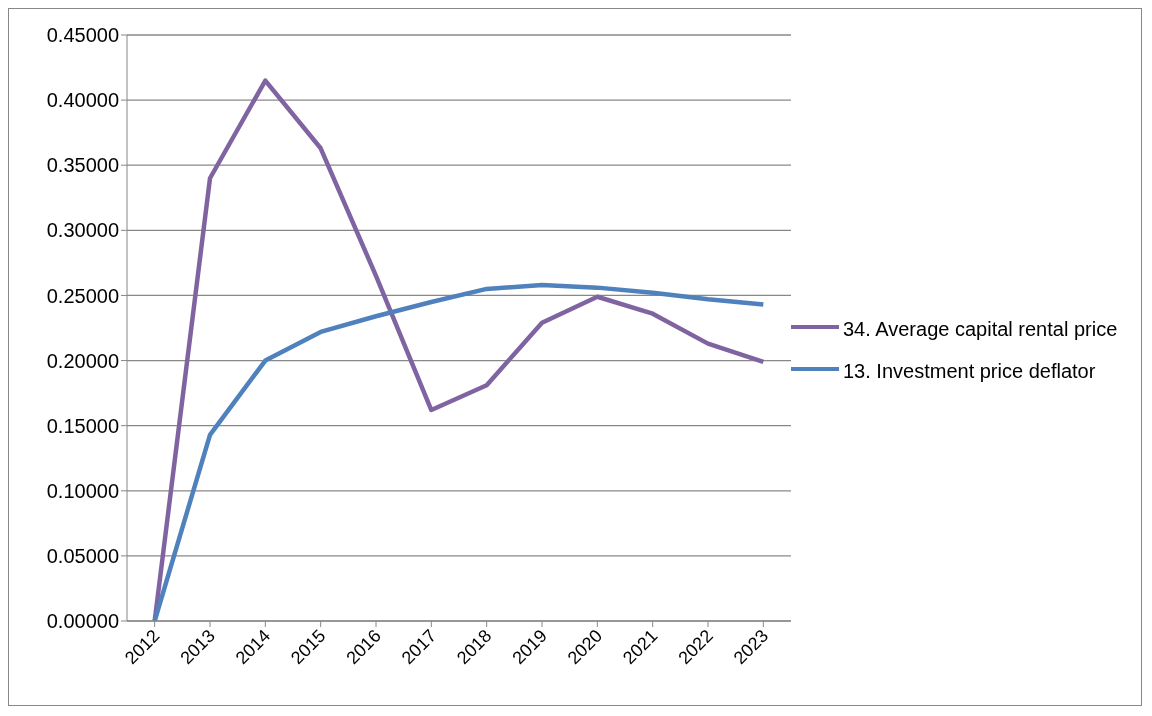 The height and width of the screenshot is (716, 1152). What do you see at coordinates (969, 371) in the screenshot?
I see `legend-label: 13. Investment price deflator` at bounding box center [969, 371].